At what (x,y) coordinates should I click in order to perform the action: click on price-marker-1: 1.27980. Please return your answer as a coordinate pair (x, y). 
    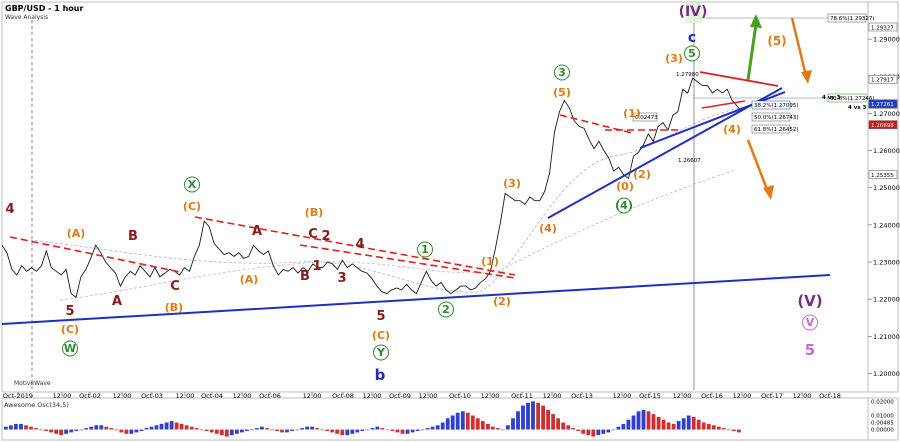
    Looking at the image, I should click on (687, 75).